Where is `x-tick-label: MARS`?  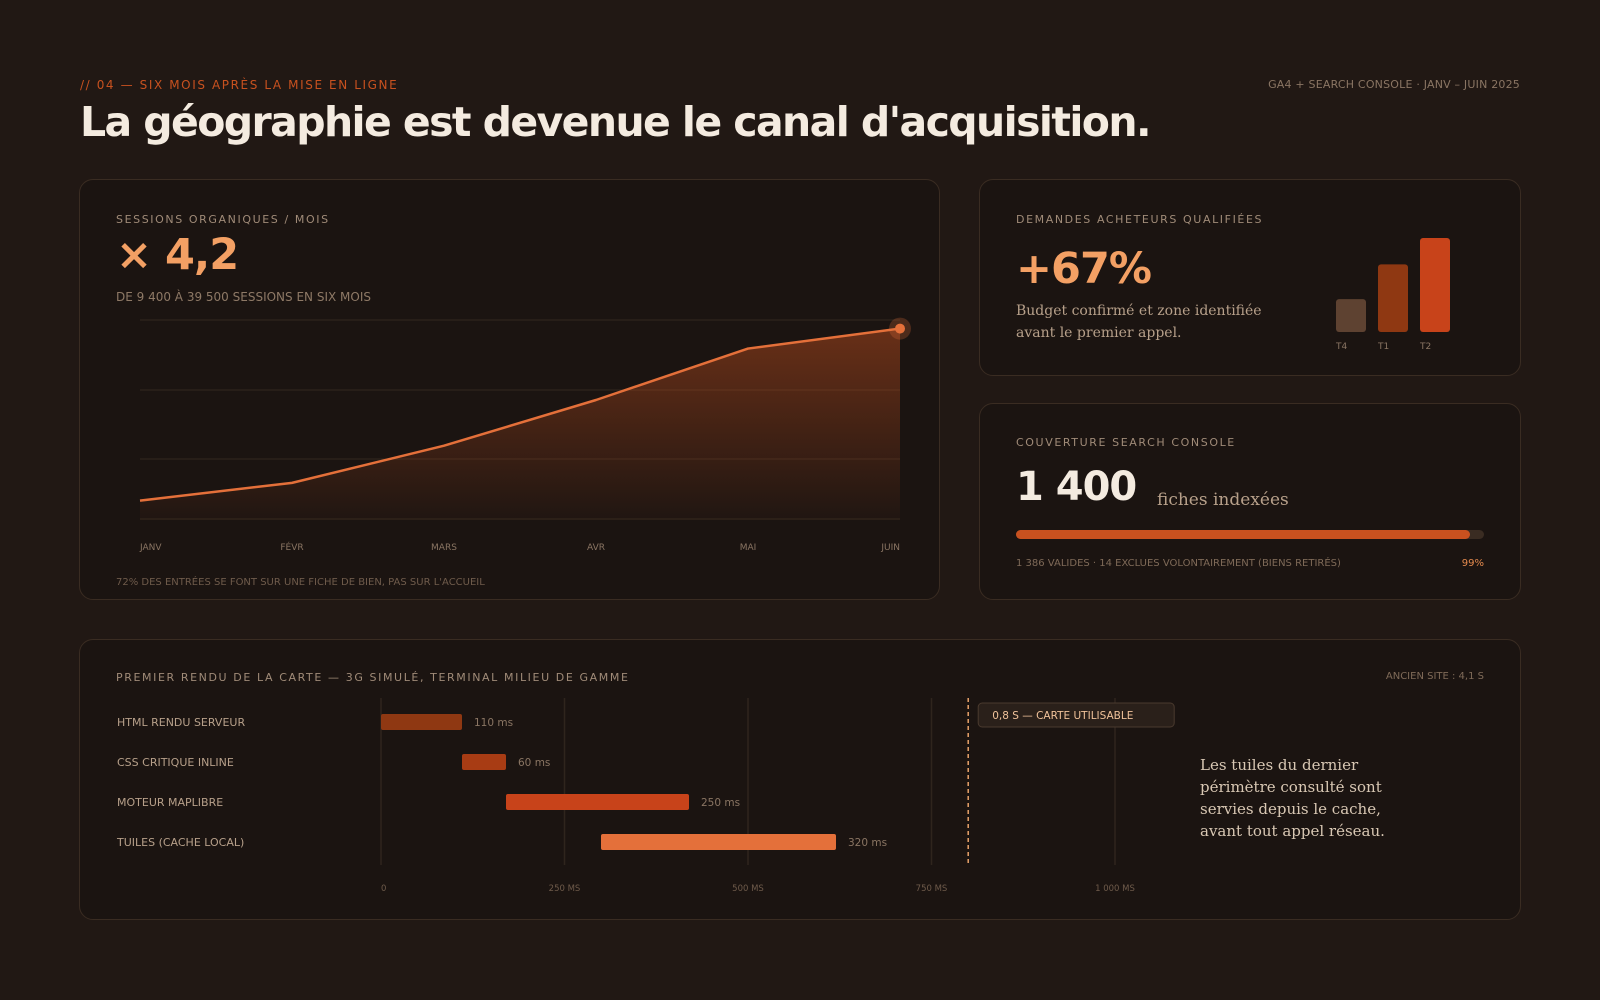
x-tick-label: MARS is located at coordinates (444, 548).